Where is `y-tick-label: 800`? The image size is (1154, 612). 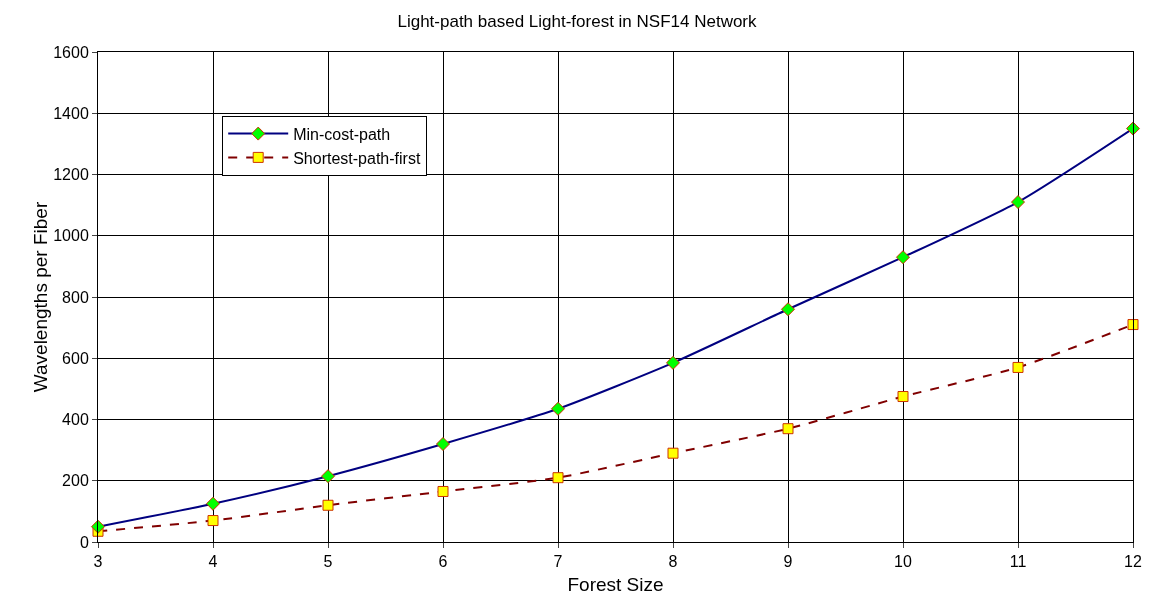 y-tick-label: 800 is located at coordinates (75, 297).